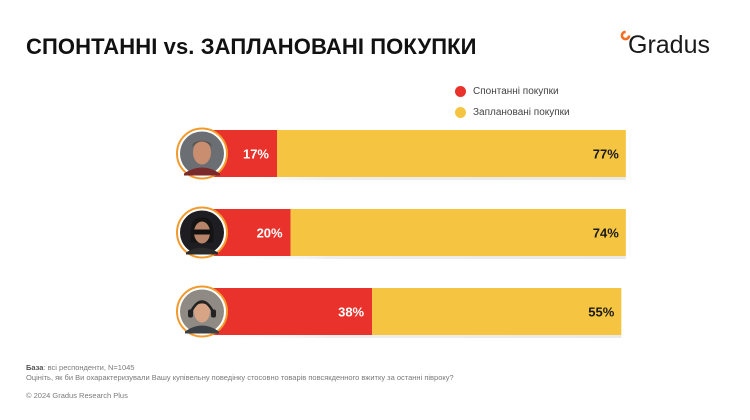  What do you see at coordinates (516, 91) in the screenshot?
I see `legend-label-spontaneous: Спонтанні покупки` at bounding box center [516, 91].